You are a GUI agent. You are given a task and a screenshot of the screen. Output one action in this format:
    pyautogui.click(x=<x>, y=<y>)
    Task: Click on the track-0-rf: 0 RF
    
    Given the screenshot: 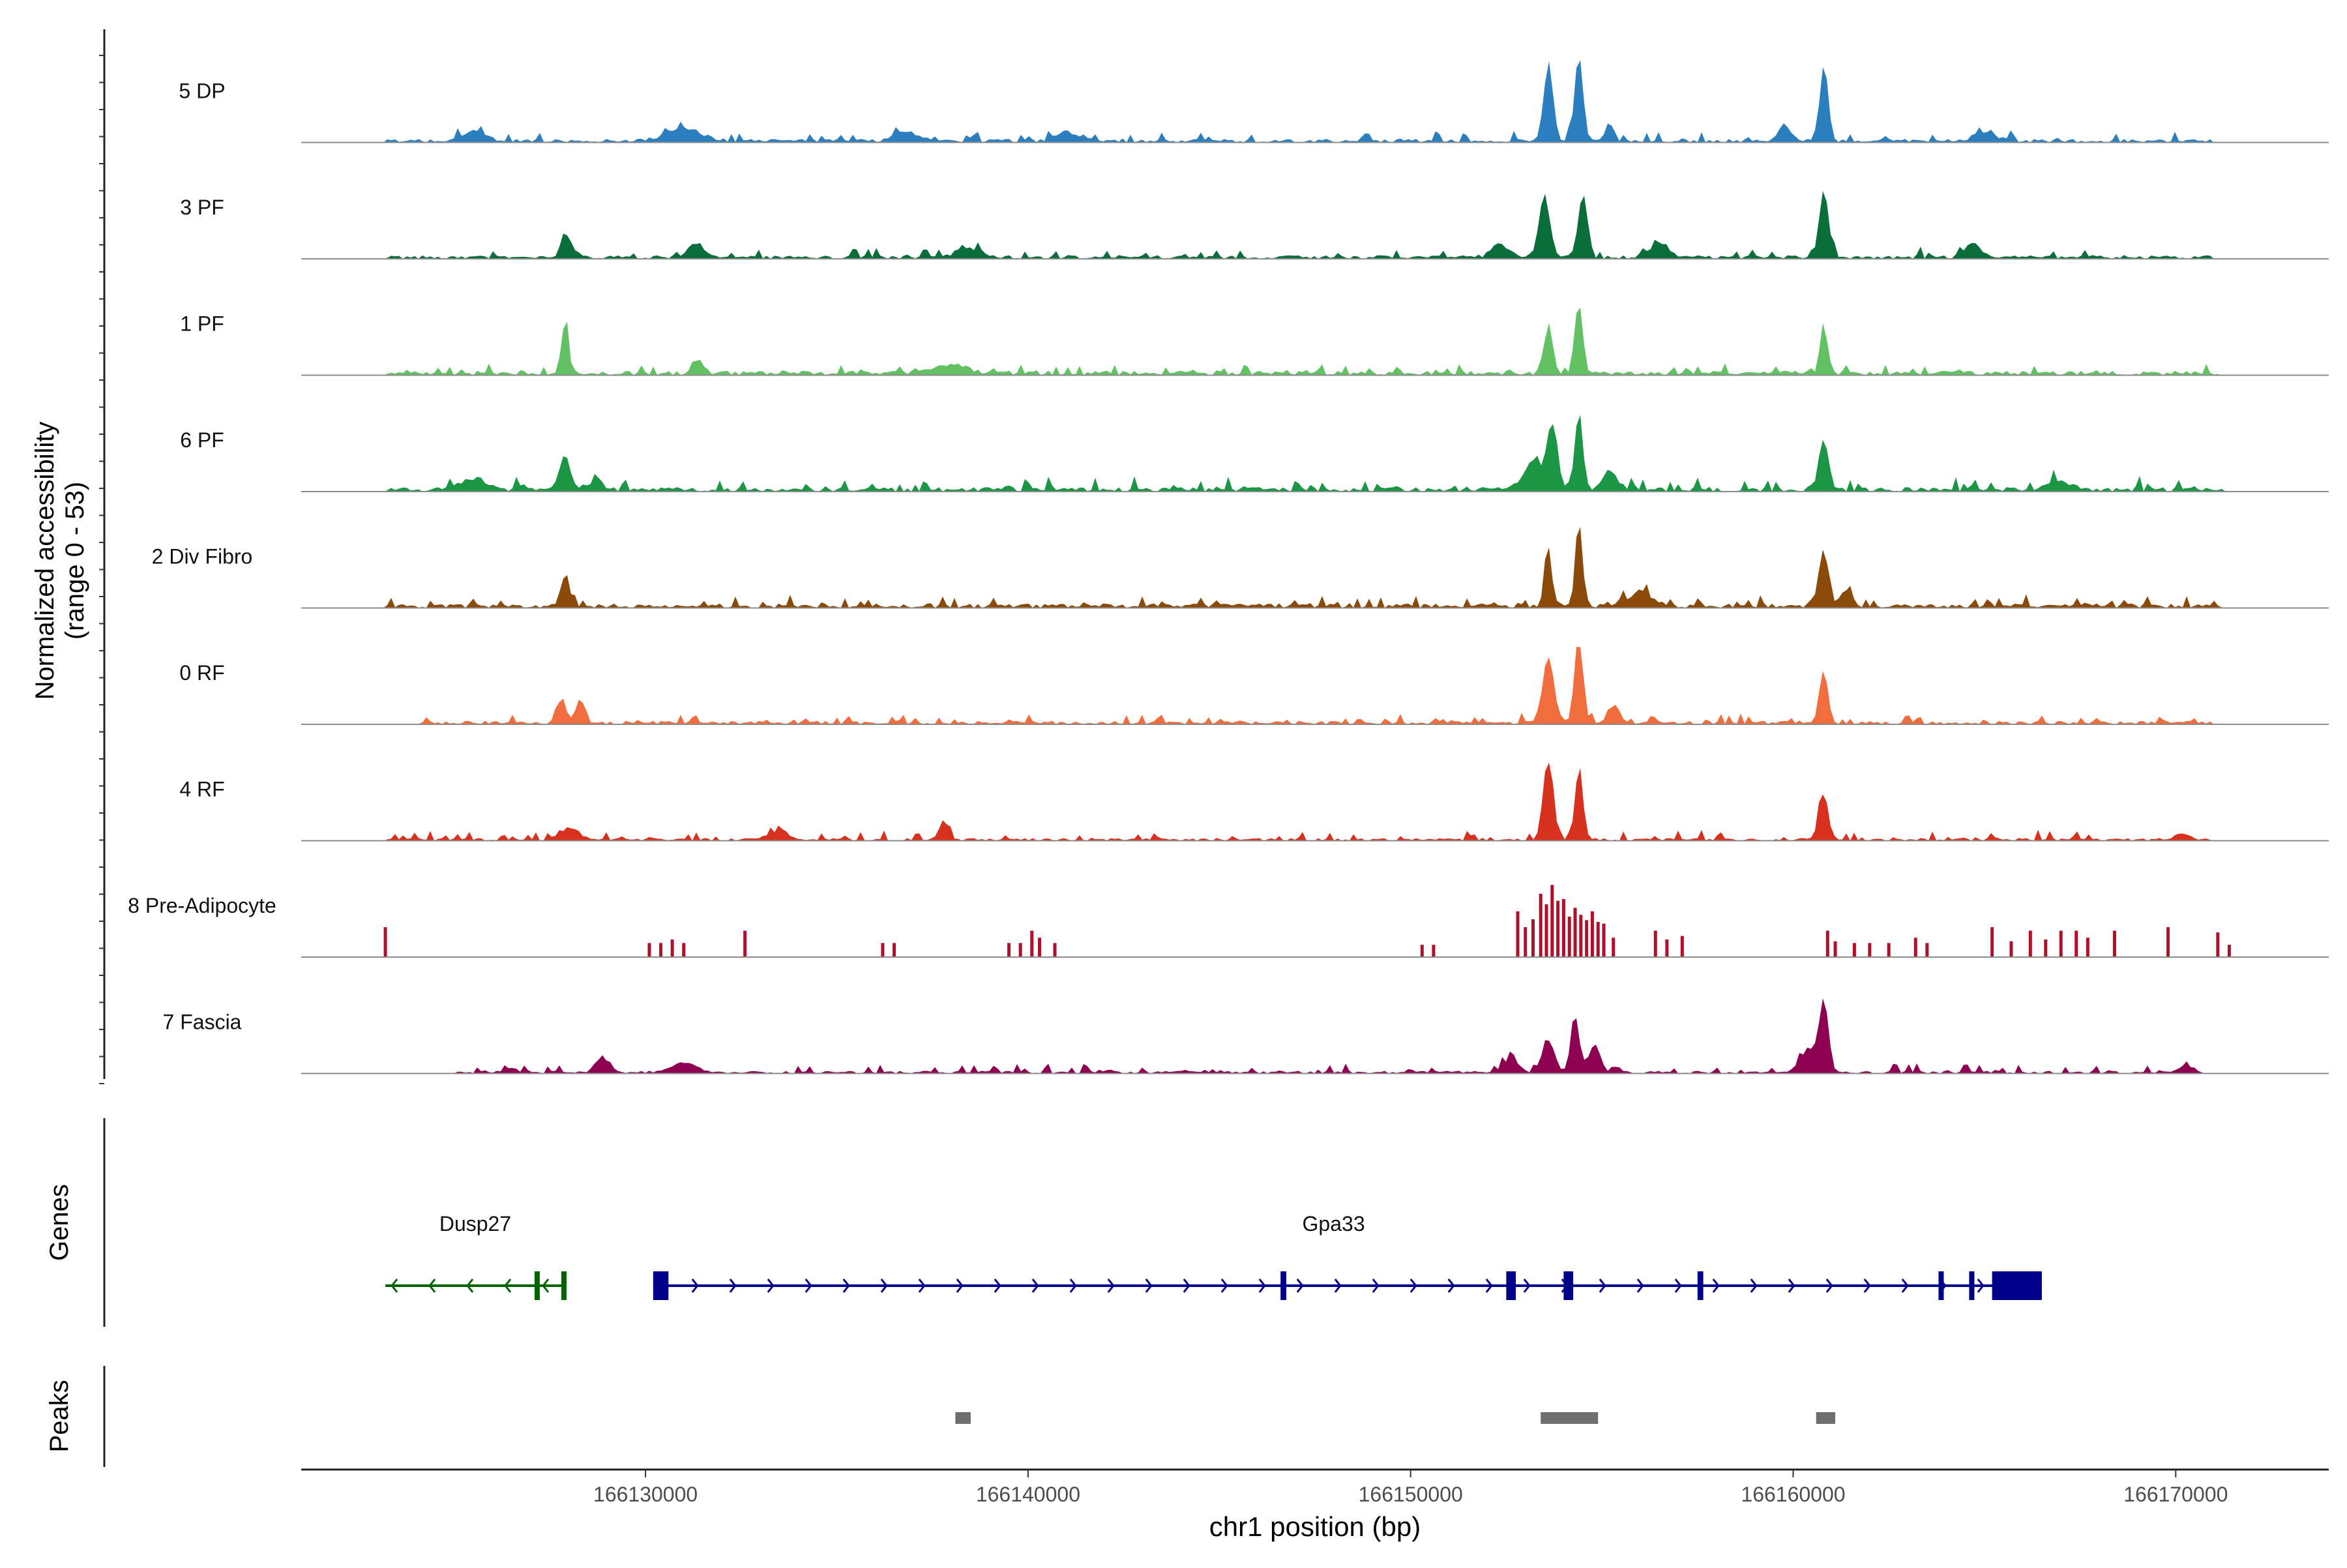 What is the action you would take?
    pyautogui.click(x=1254, y=686)
    